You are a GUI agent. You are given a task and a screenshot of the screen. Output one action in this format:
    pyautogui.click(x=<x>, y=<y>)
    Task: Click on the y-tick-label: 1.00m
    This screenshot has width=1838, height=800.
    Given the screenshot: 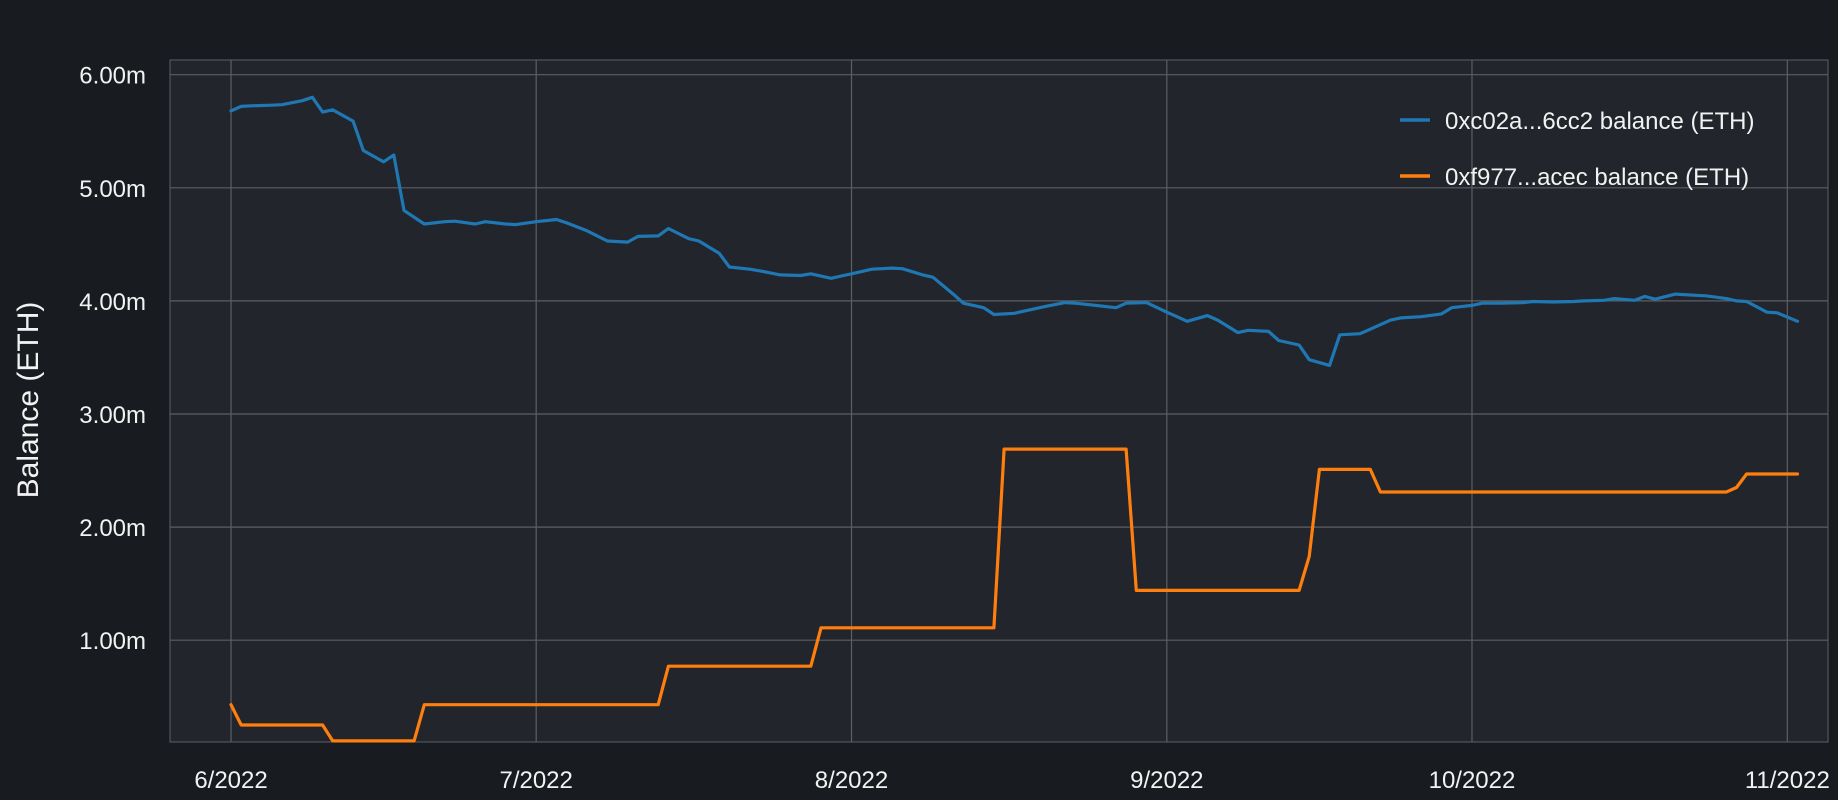 What is the action you would take?
    pyautogui.click(x=112, y=641)
    